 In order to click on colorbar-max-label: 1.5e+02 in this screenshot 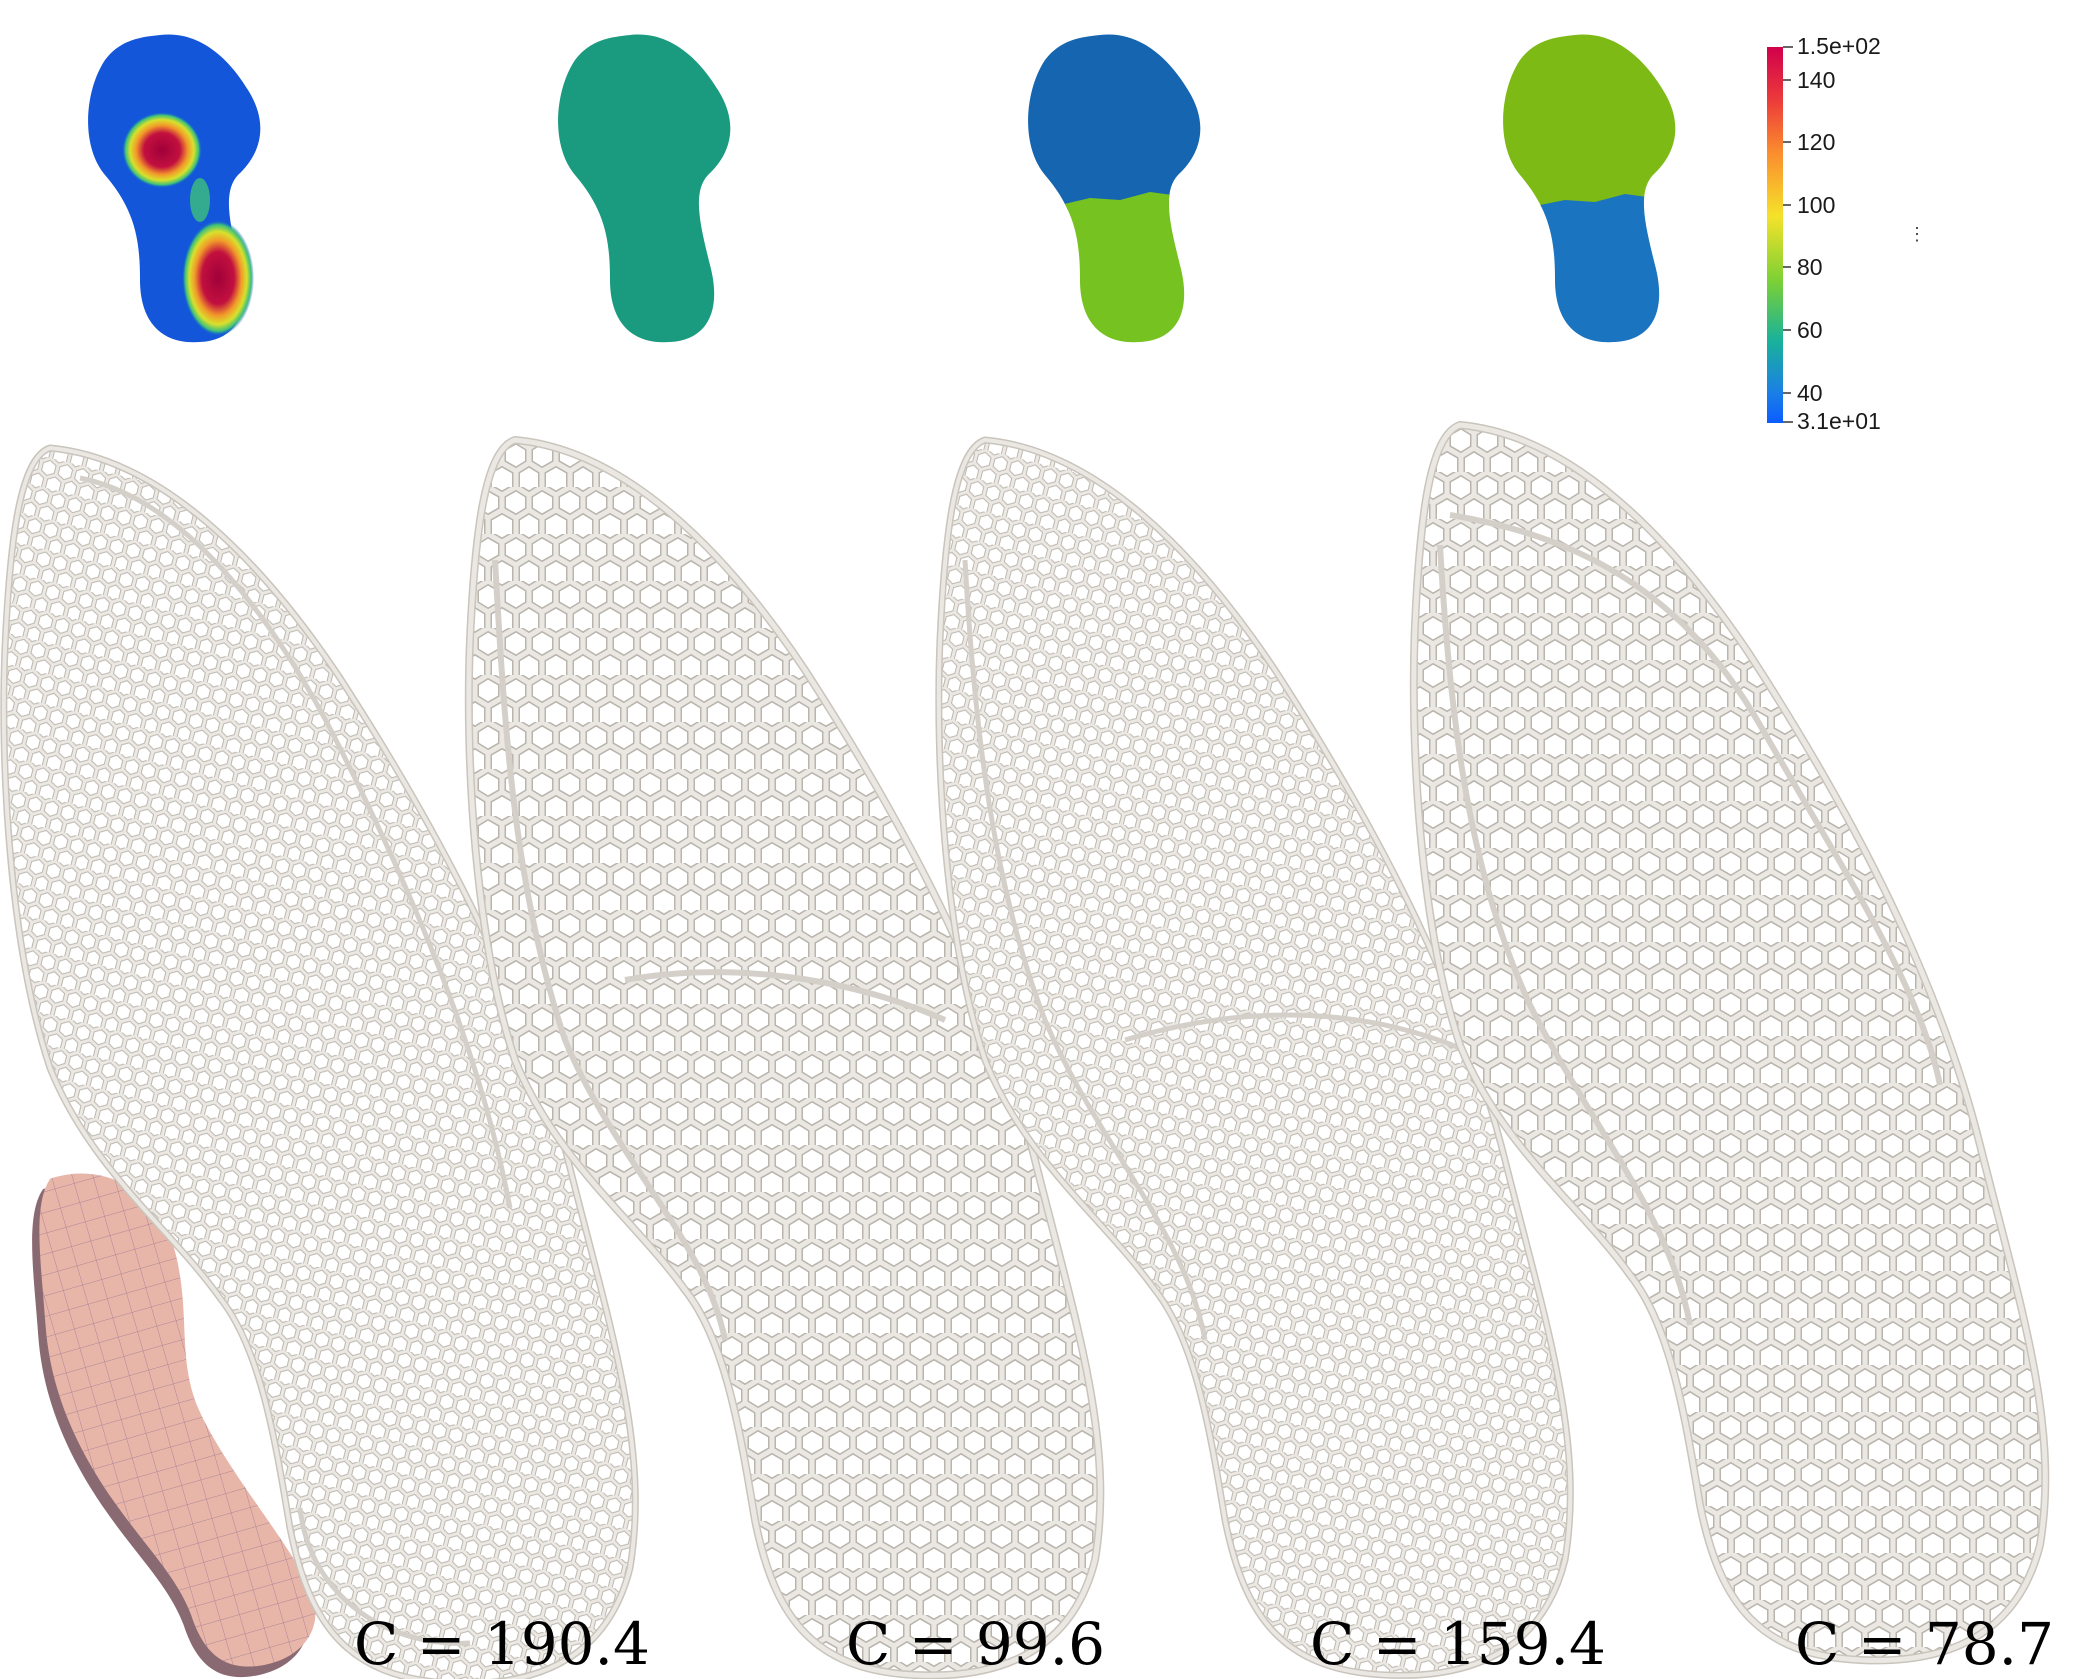, I will do `click(1839, 46)`.